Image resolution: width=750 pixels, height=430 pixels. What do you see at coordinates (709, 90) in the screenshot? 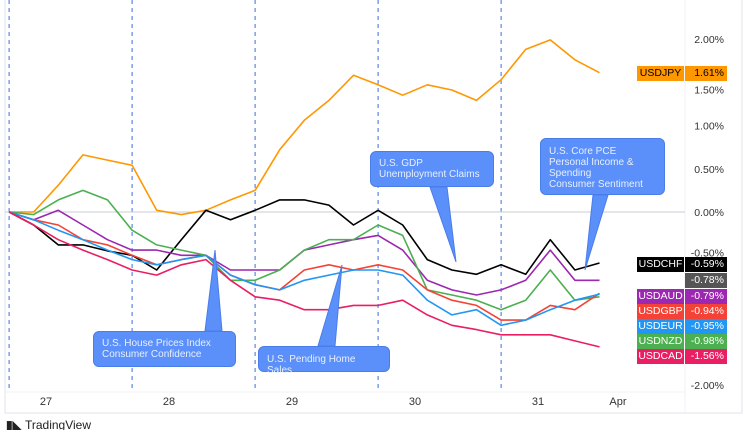
I see `y-tick-label: 1.50%` at bounding box center [709, 90].